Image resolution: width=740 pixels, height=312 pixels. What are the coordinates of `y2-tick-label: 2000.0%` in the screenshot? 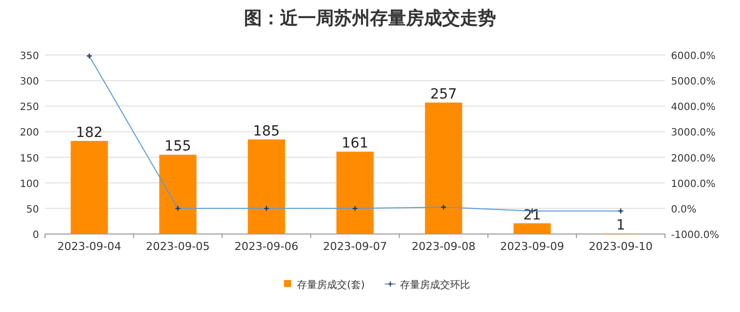 It's located at (693, 158).